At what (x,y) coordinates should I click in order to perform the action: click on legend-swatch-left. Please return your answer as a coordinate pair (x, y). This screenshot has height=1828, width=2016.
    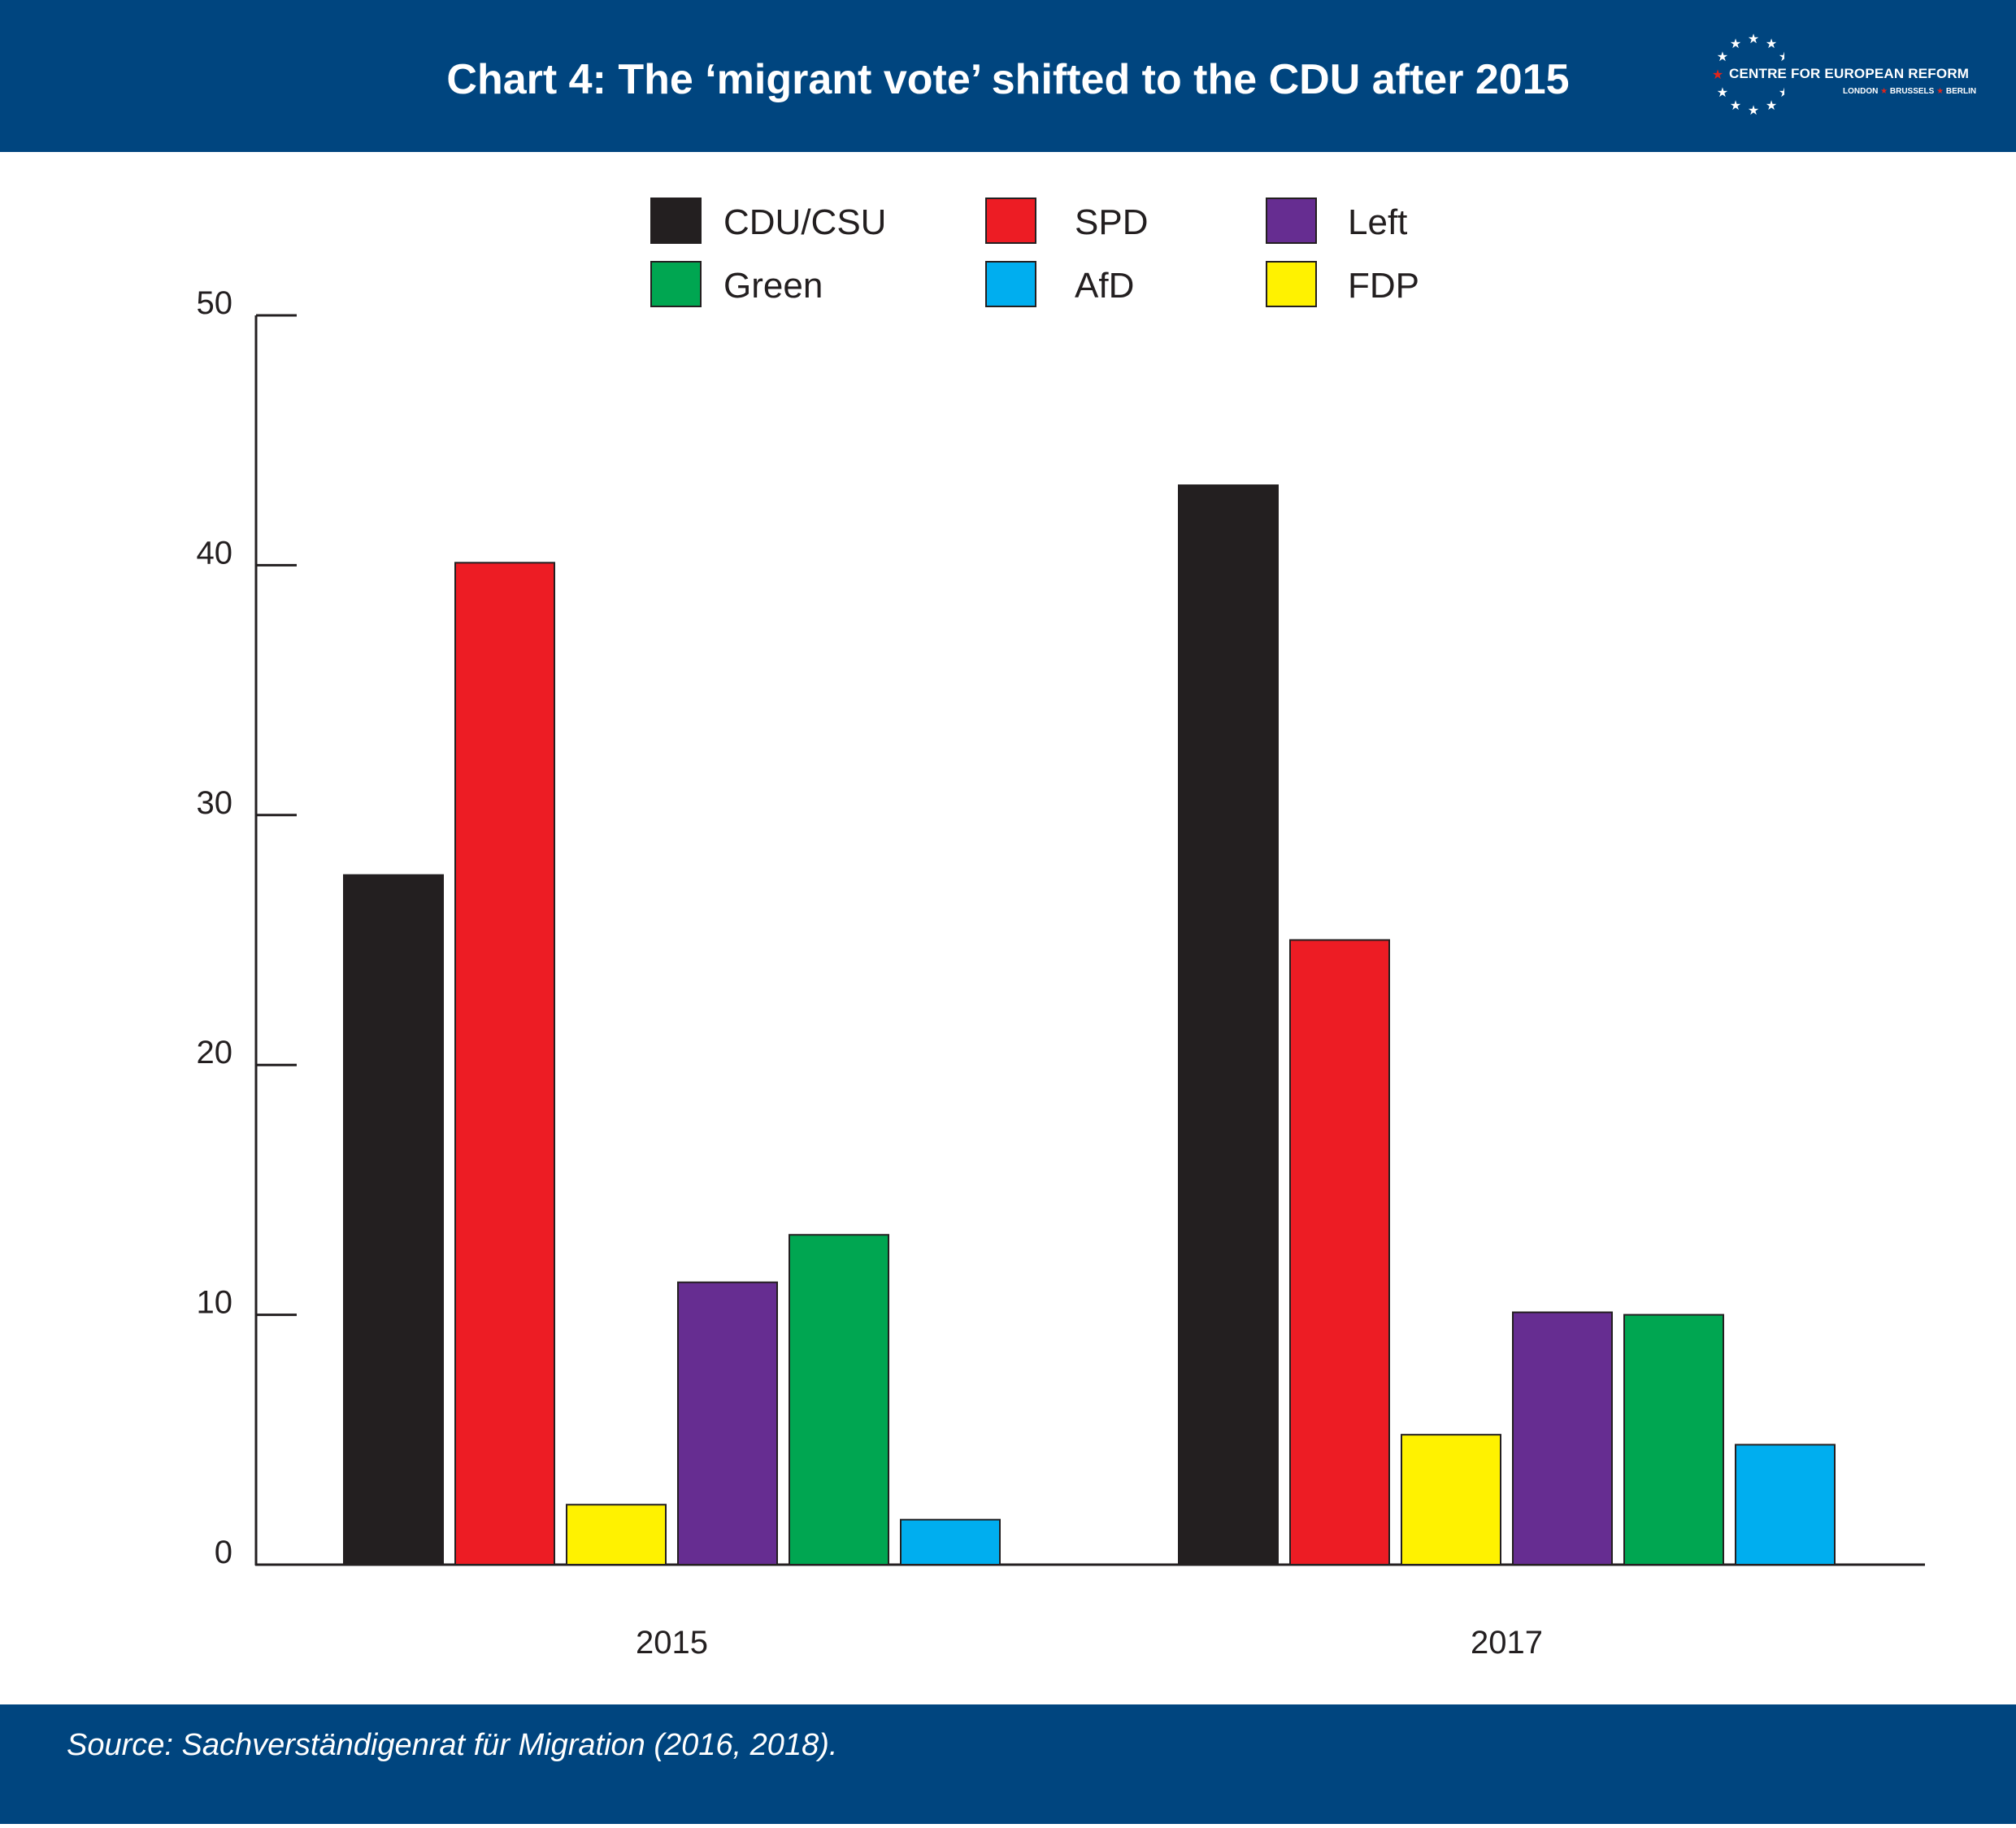
    Looking at the image, I should click on (1291, 221).